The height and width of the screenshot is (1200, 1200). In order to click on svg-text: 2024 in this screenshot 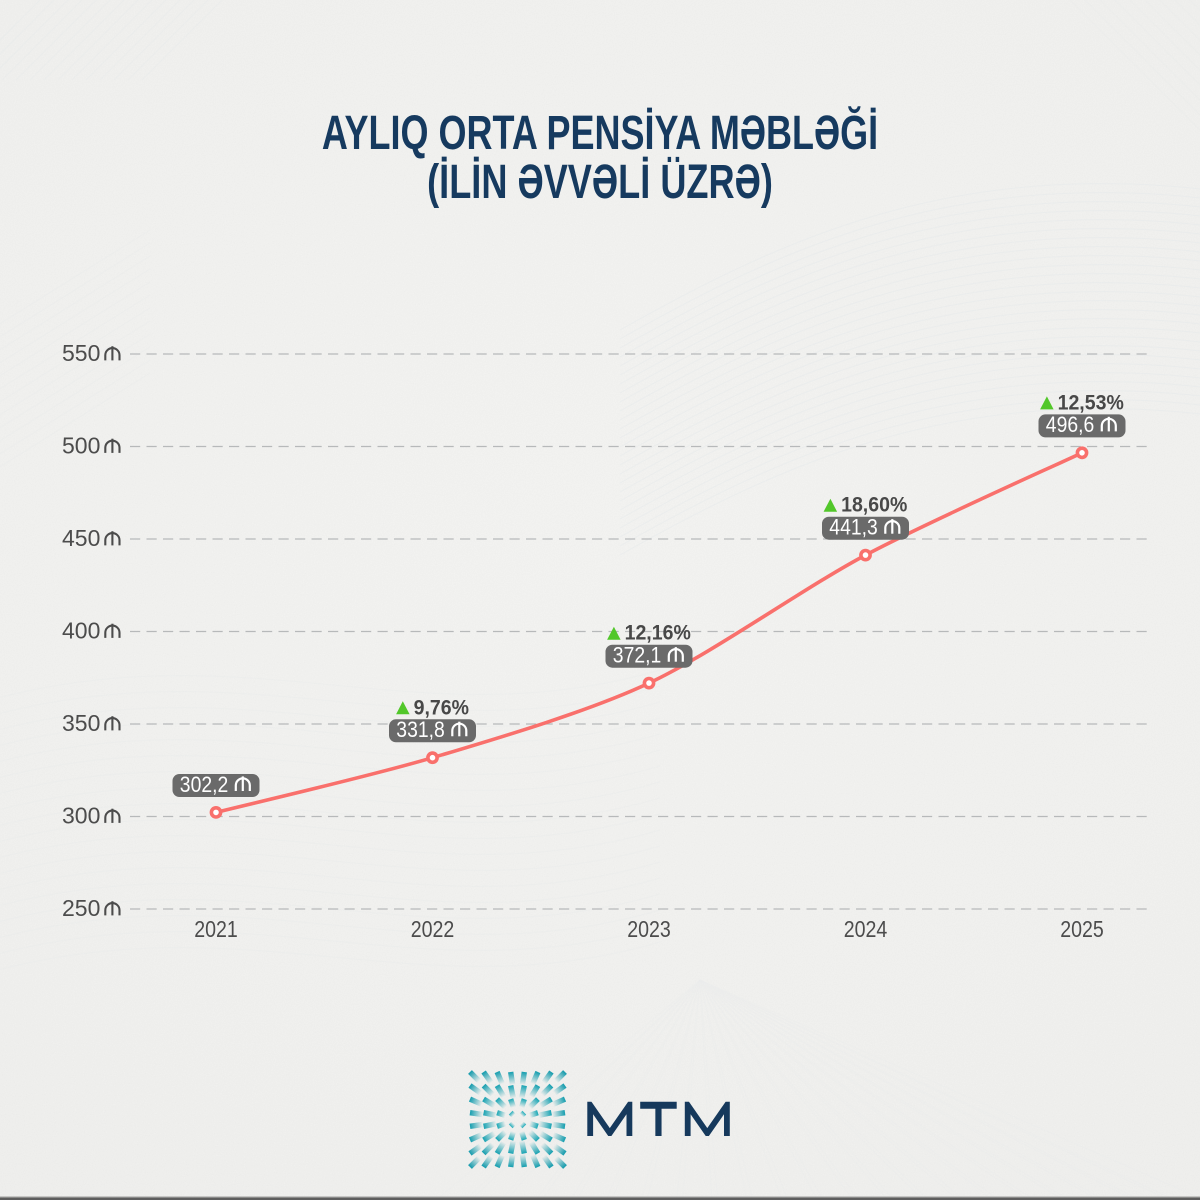, I will do `click(866, 930)`.